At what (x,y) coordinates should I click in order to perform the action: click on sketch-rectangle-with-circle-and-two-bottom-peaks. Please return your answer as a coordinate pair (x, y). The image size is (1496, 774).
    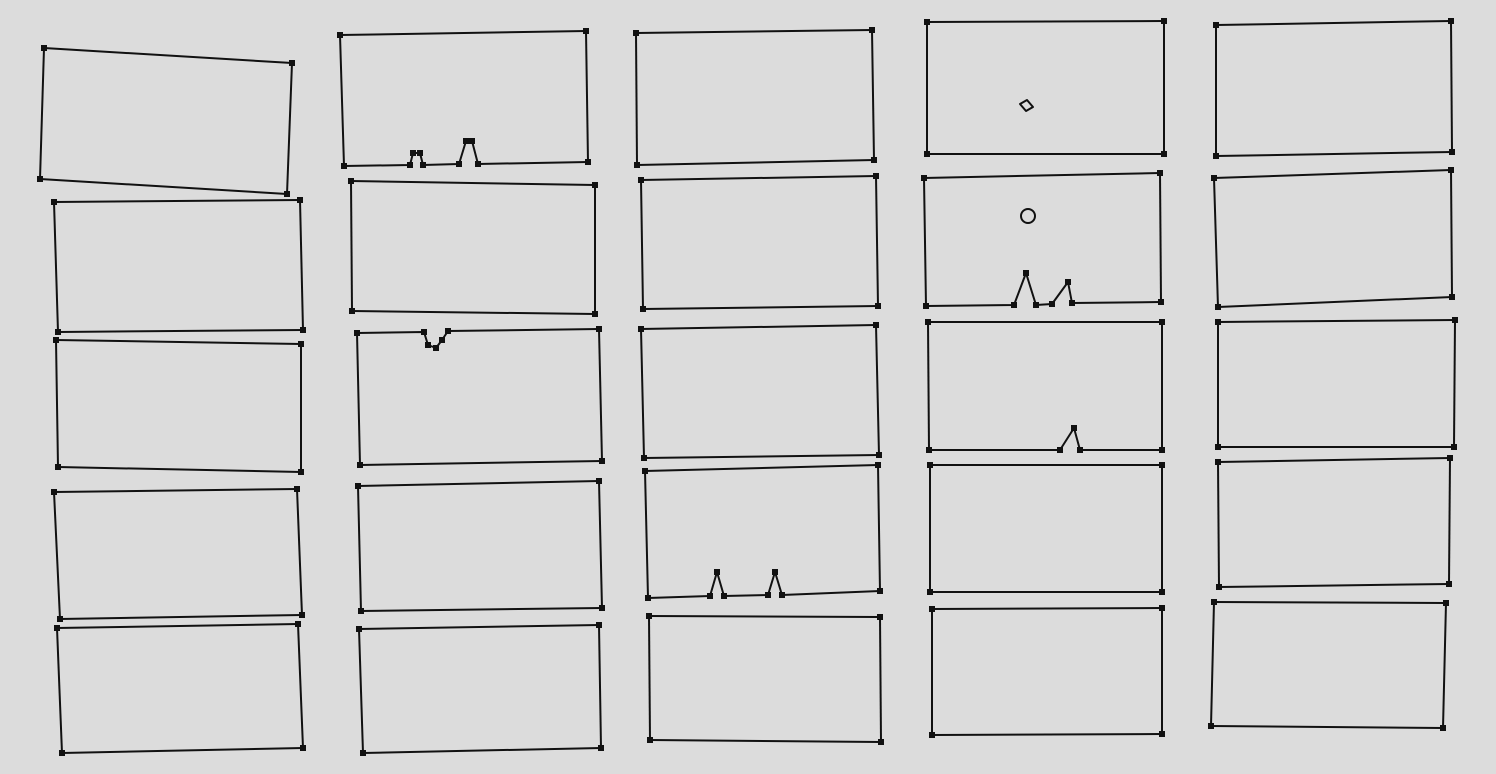
    Looking at the image, I should click on (1042, 239).